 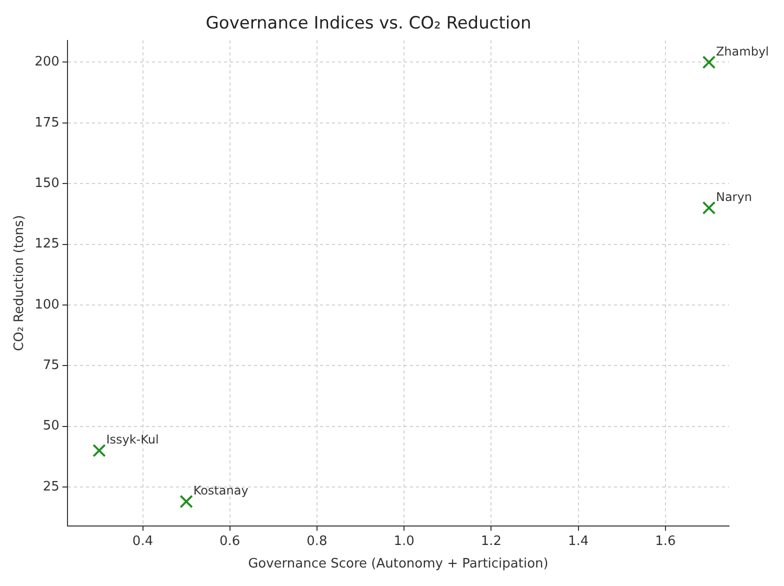 What do you see at coordinates (51, 365) in the screenshot?
I see `y-tick-label: 75` at bounding box center [51, 365].